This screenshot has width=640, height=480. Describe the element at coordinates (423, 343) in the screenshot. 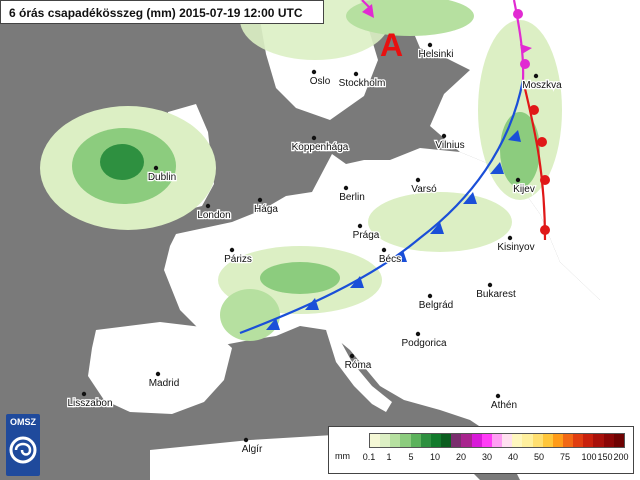

I see `city-label: Podgorica` at that location.